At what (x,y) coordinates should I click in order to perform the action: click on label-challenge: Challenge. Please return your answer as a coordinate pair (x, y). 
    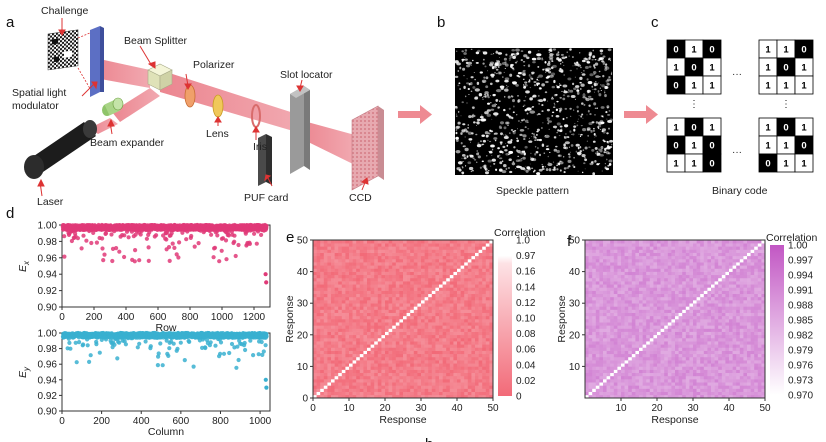
    Looking at the image, I should click on (64, 11).